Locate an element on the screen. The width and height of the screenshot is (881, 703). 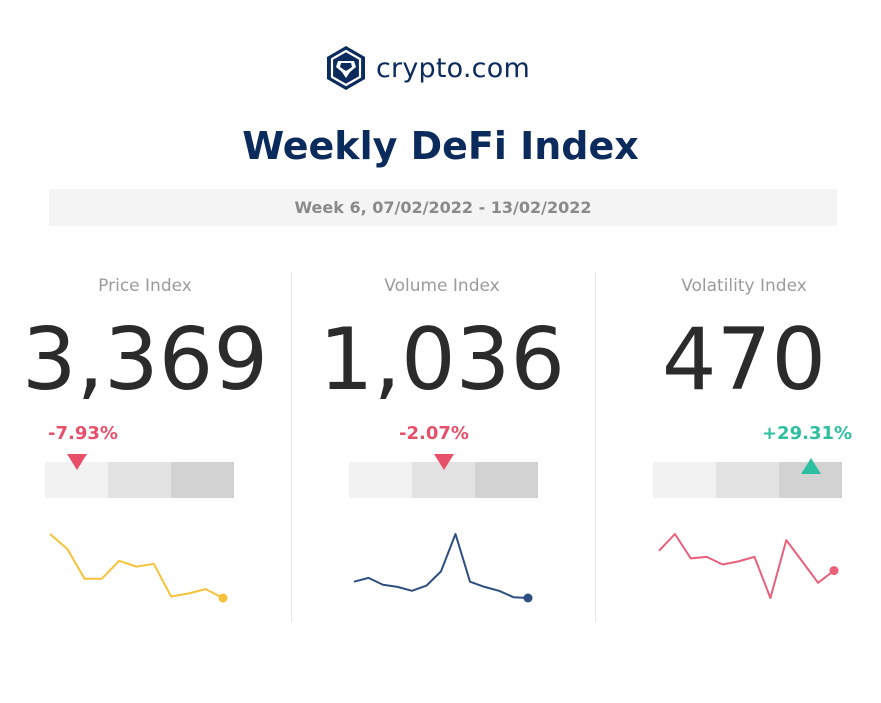
week-period: Week 6, 07/02/2022 - 13/02/2022 is located at coordinates (443, 207).